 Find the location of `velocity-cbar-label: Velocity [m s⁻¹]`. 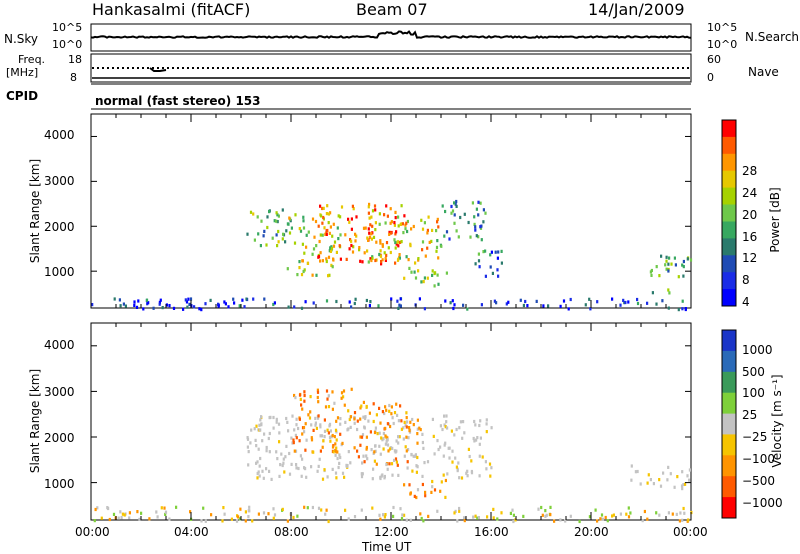

velocity-cbar-label: Velocity [m s⁻¹] is located at coordinates (777, 421).